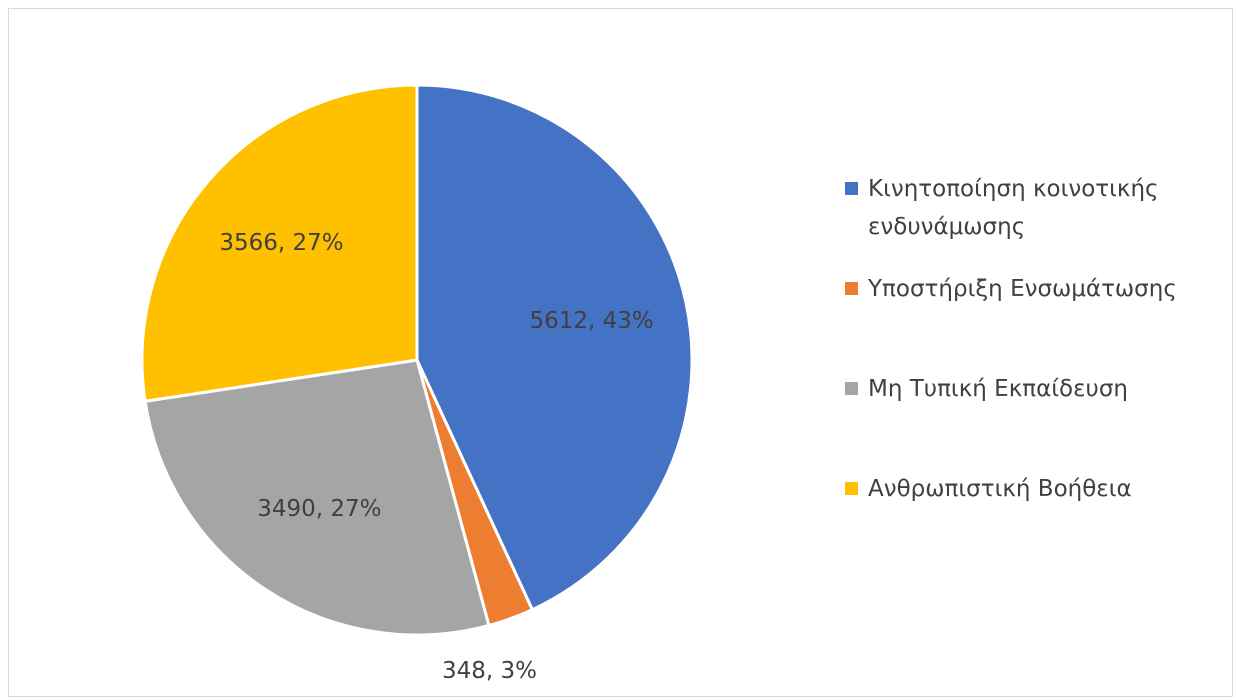  I want to click on data-label: 3566, 27%, so click(281, 243).